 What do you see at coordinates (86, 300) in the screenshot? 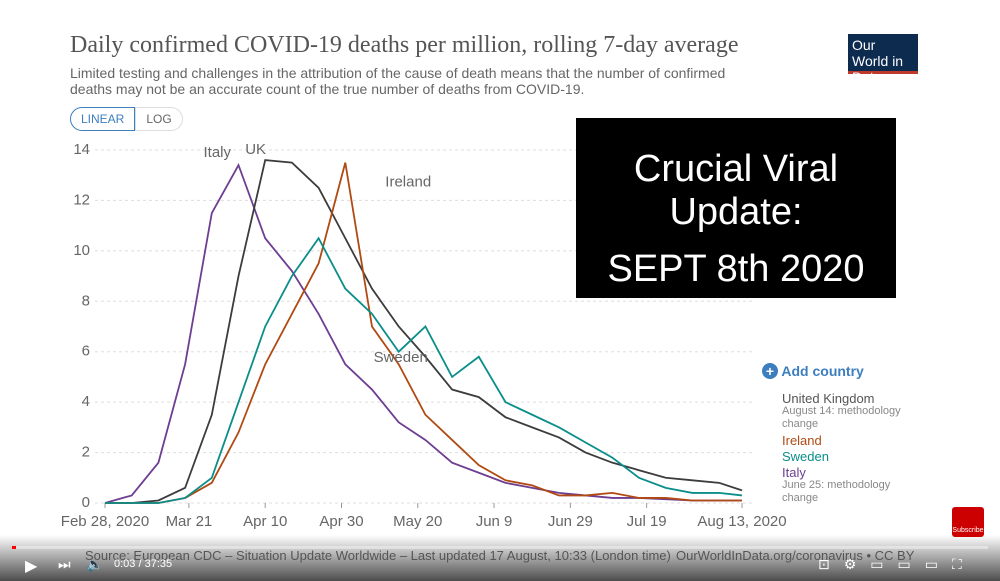
I see `y-tick-label: 8` at bounding box center [86, 300].